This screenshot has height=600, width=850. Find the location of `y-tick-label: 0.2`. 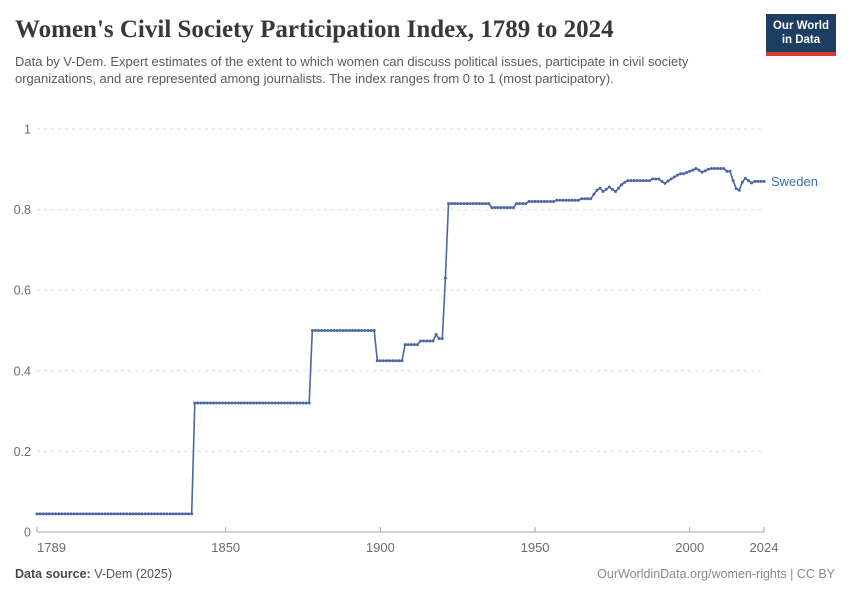

y-tick-label: 0.2 is located at coordinates (22, 452).